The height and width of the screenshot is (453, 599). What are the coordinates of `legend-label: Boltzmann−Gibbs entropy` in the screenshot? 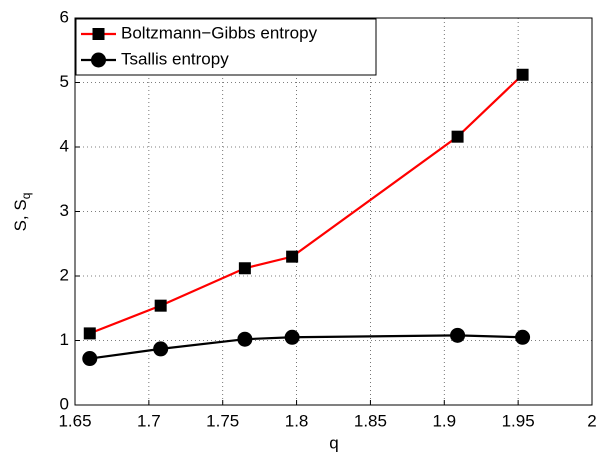 It's located at (219, 32).